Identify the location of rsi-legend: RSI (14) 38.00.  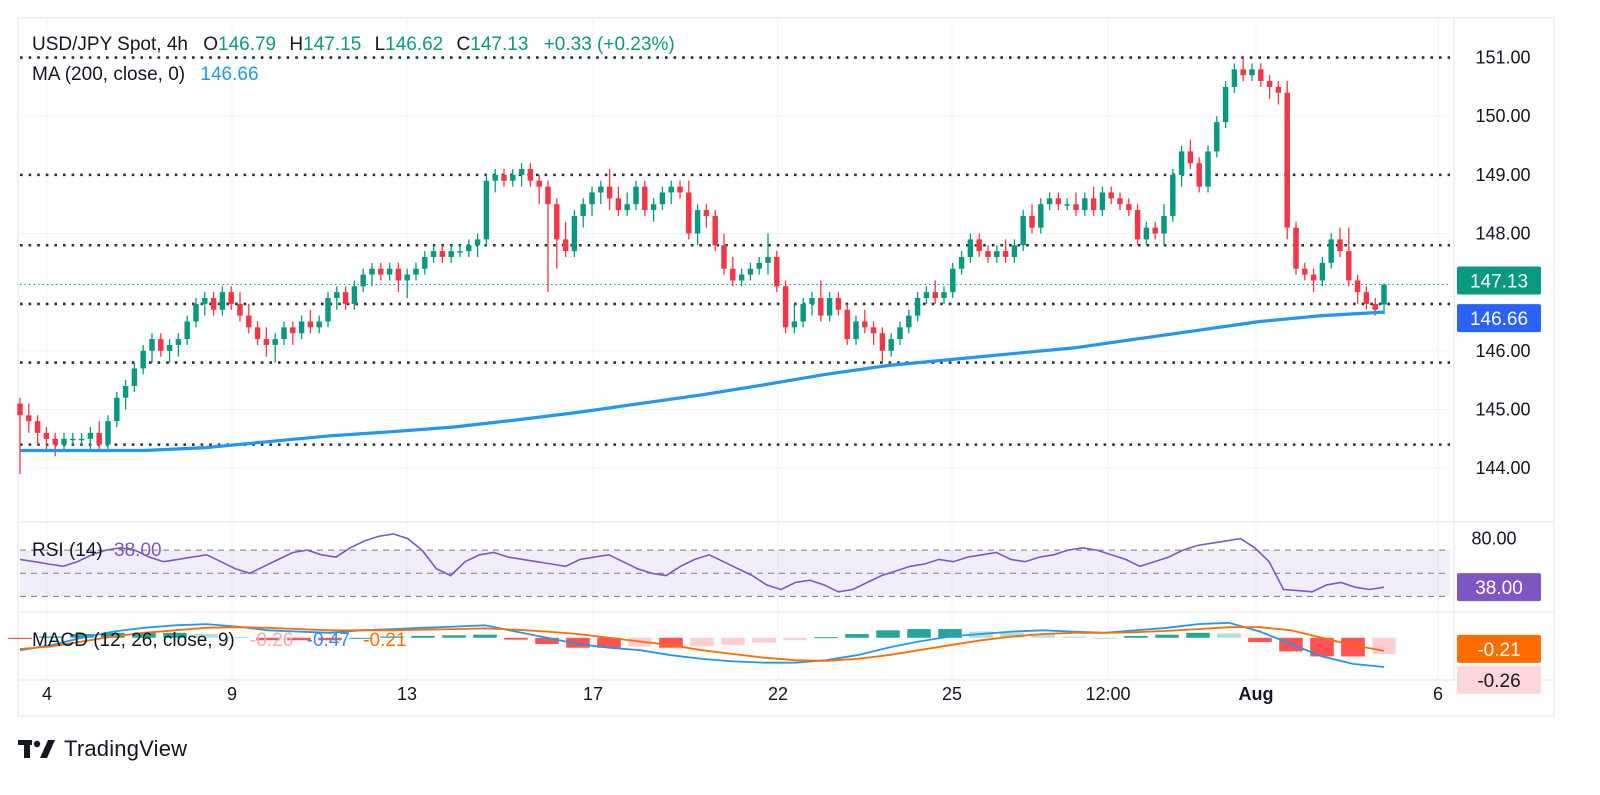
(97, 551).